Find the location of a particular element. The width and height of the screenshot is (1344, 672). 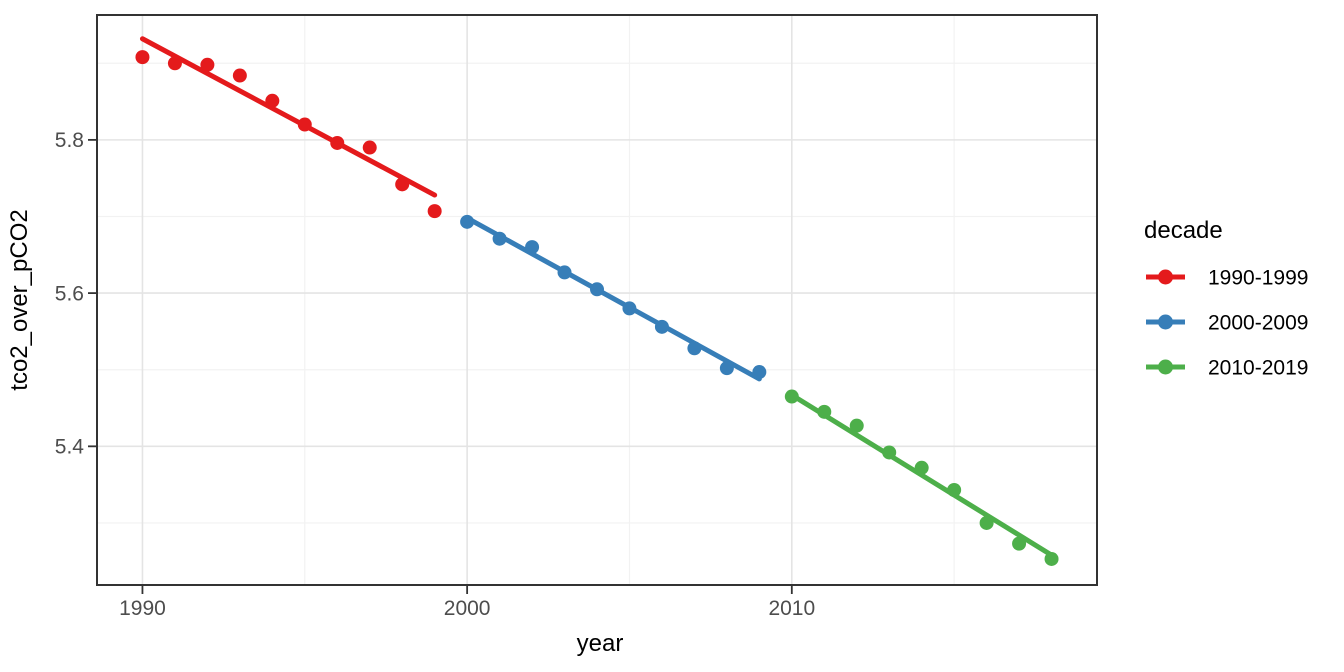

y-axis-title: tco2_over_pCO2 is located at coordinates (19, 299).